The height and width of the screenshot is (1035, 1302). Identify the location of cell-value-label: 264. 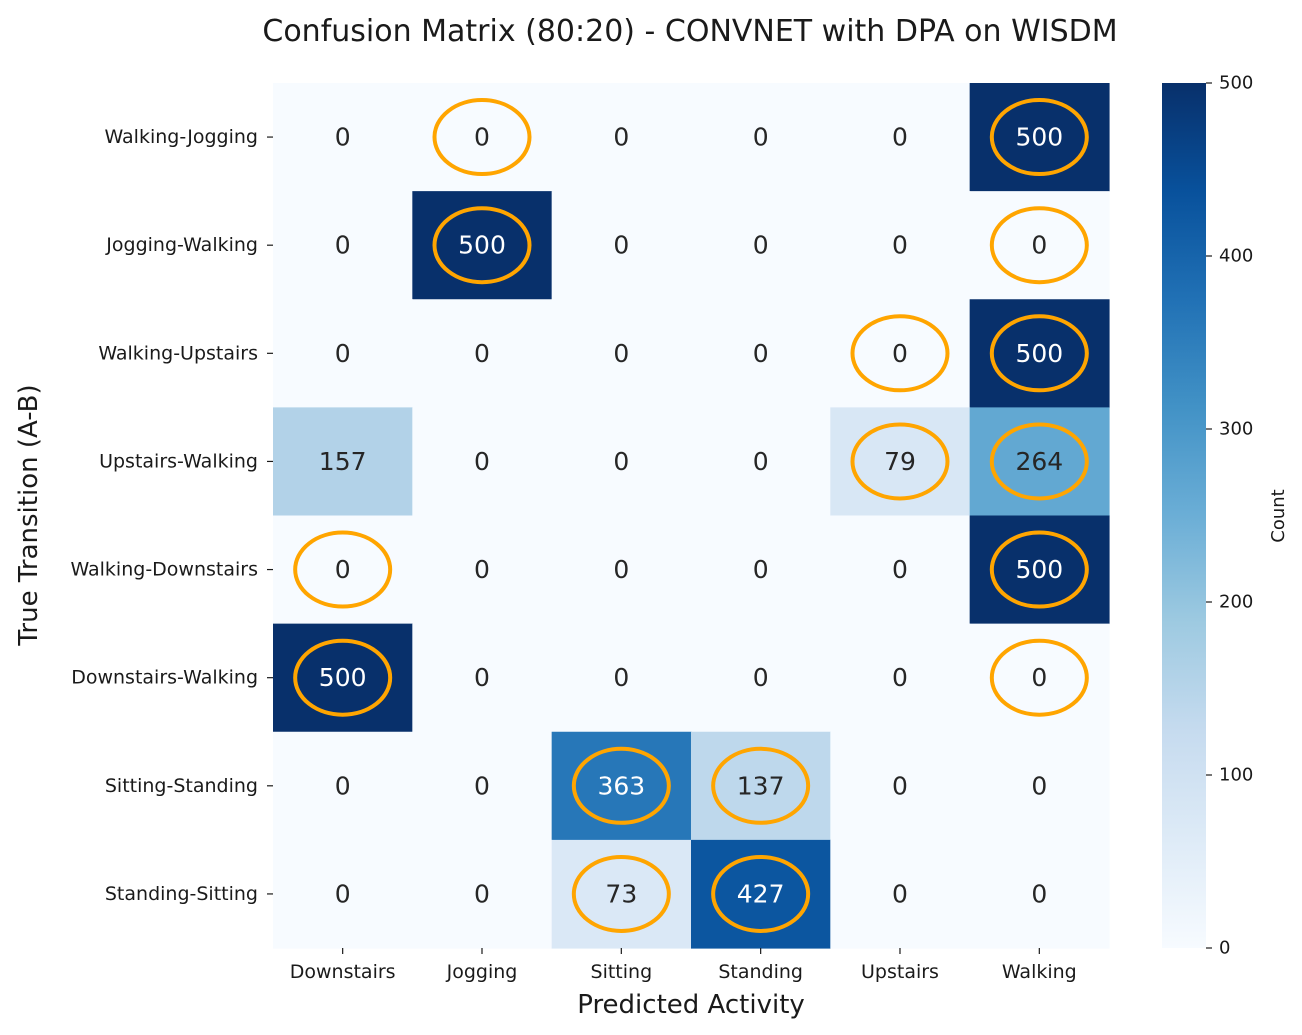
(1039, 461).